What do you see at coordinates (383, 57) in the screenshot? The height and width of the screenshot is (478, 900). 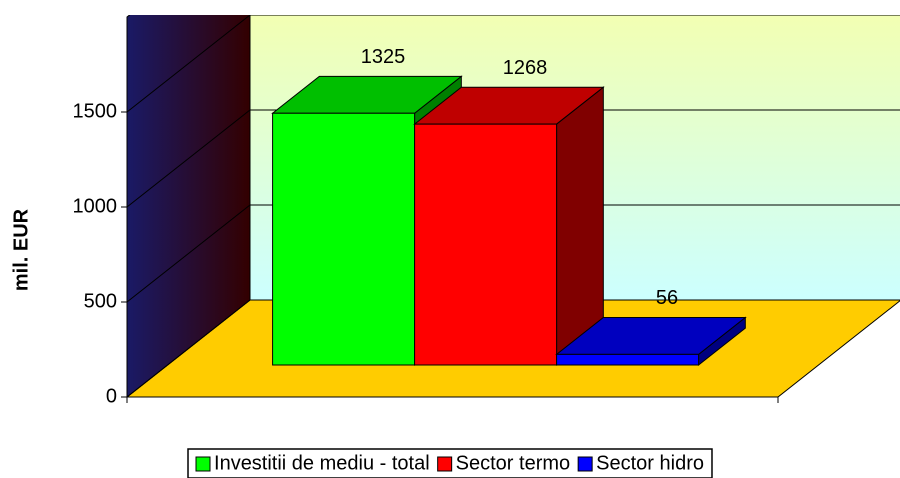 I see `data-label: 1325` at bounding box center [383, 57].